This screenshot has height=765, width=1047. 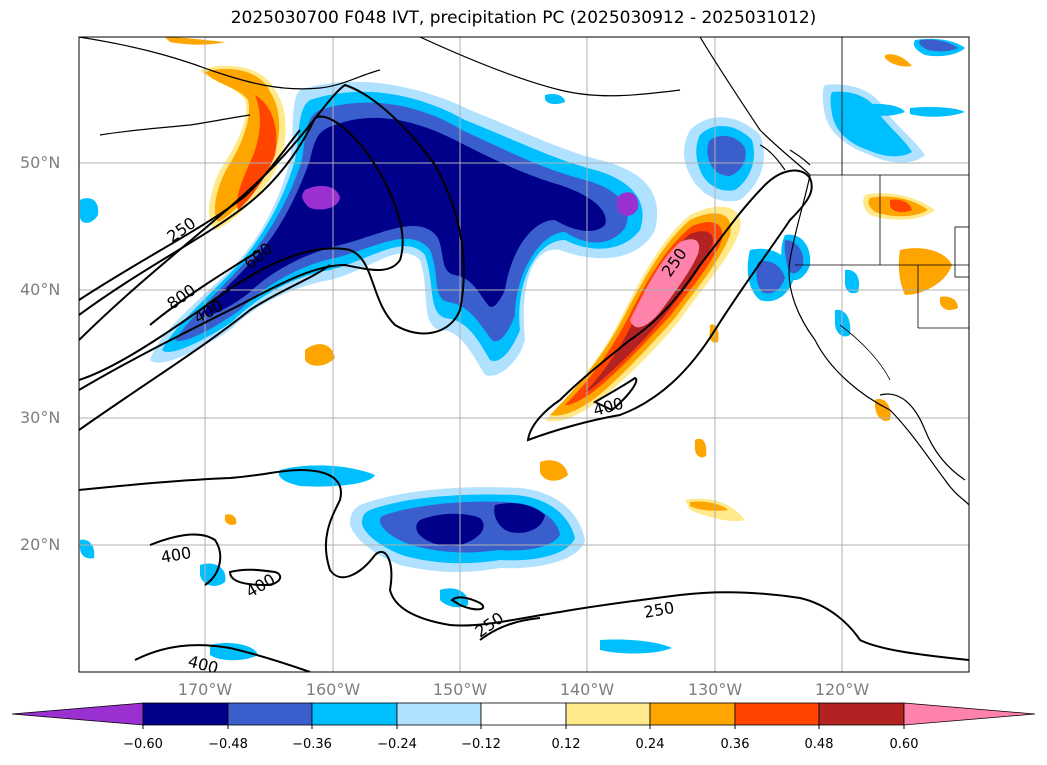 I want to click on colorbar-tick-label: −0.48, so click(x=228, y=744).